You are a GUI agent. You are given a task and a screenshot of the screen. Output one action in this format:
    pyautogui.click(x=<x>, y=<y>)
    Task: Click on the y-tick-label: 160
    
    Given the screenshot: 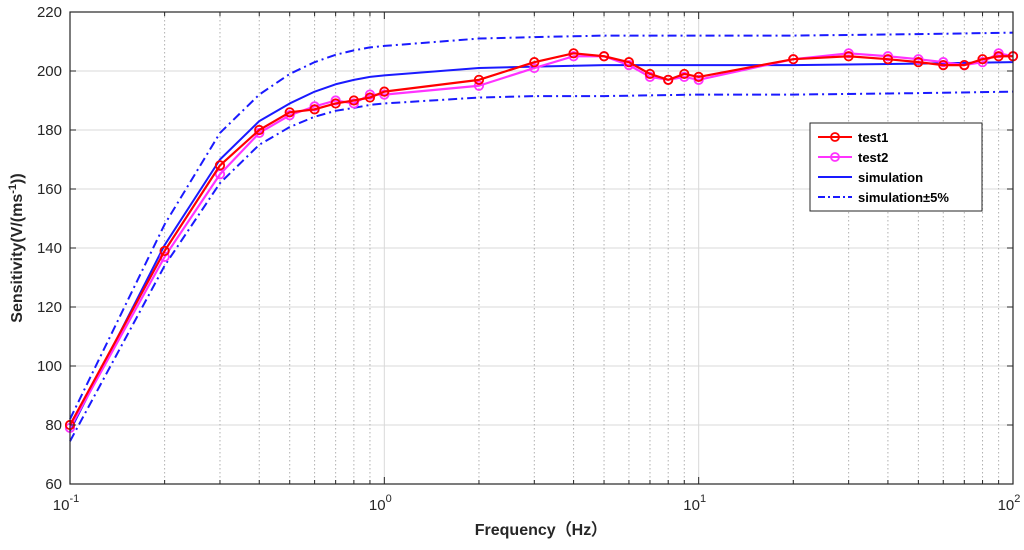 What is the action you would take?
    pyautogui.click(x=49, y=189)
    